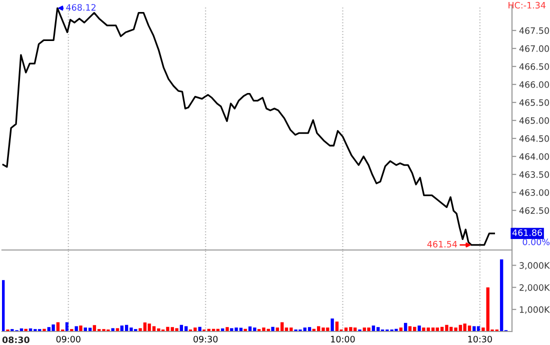 This screenshot has width=550, height=345. What do you see at coordinates (16, 340) in the screenshot?
I see `text: 08:30` at bounding box center [16, 340].